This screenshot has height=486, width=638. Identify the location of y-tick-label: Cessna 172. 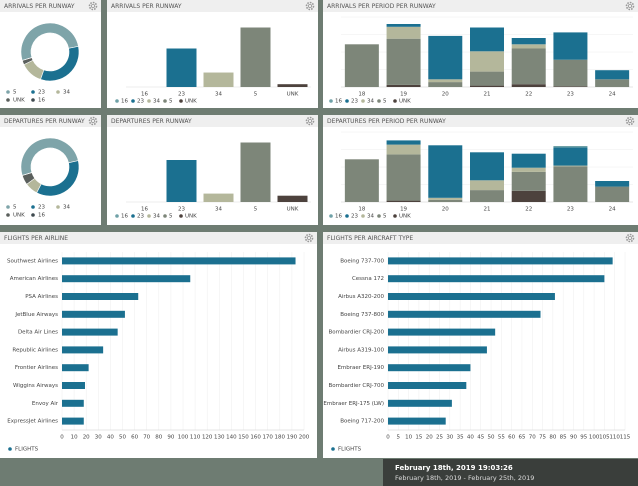
(368, 279).